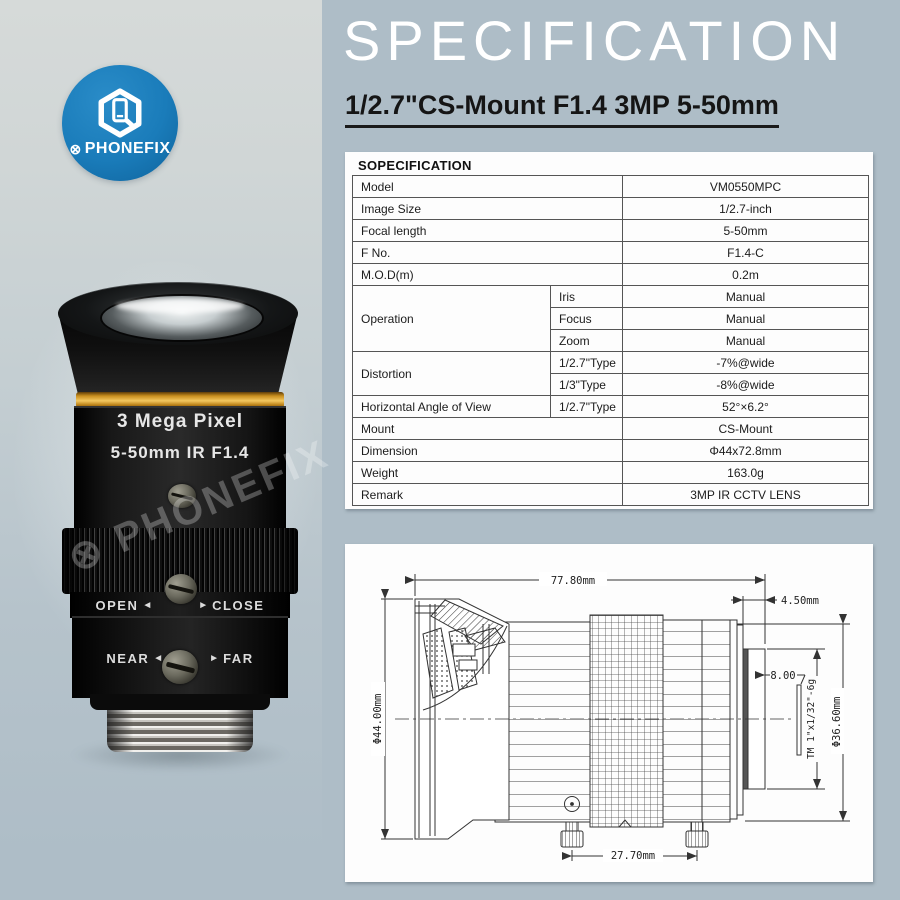  I want to click on focus-screw-icon, so click(180, 667).